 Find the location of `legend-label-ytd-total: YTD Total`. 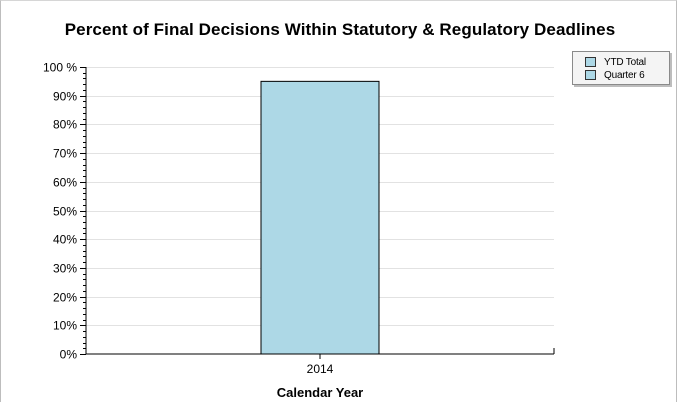

legend-label-ytd-total: YTD Total is located at coordinates (625, 62).